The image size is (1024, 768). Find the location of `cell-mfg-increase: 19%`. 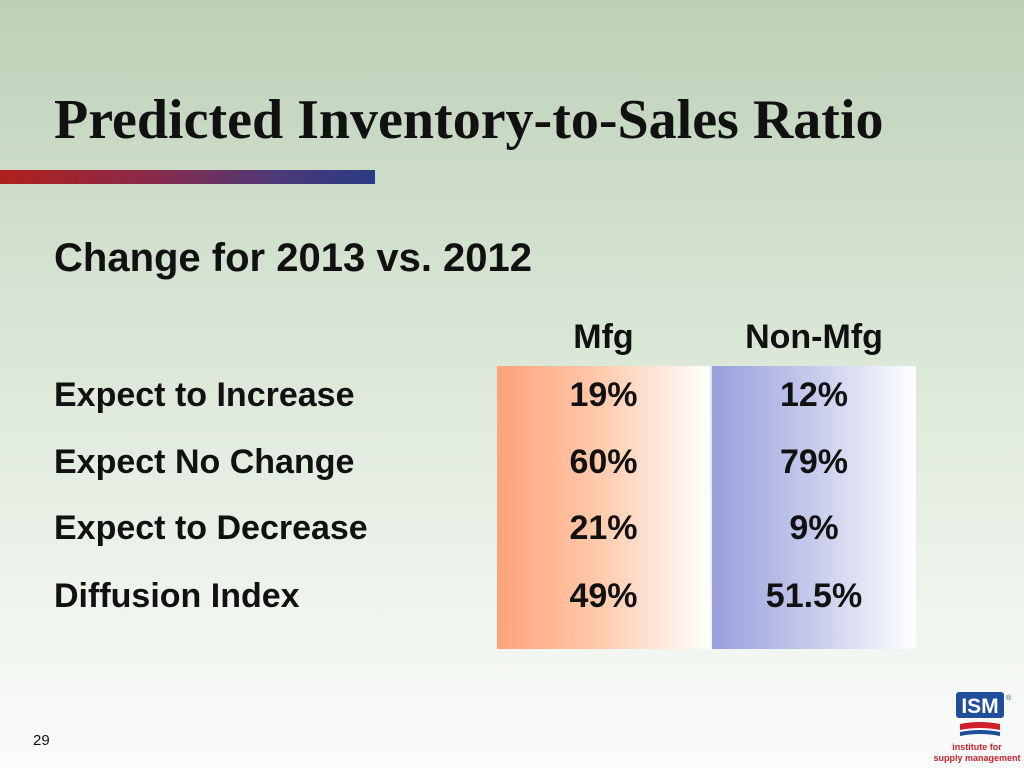

cell-mfg-increase: 19% is located at coordinates (603, 395).